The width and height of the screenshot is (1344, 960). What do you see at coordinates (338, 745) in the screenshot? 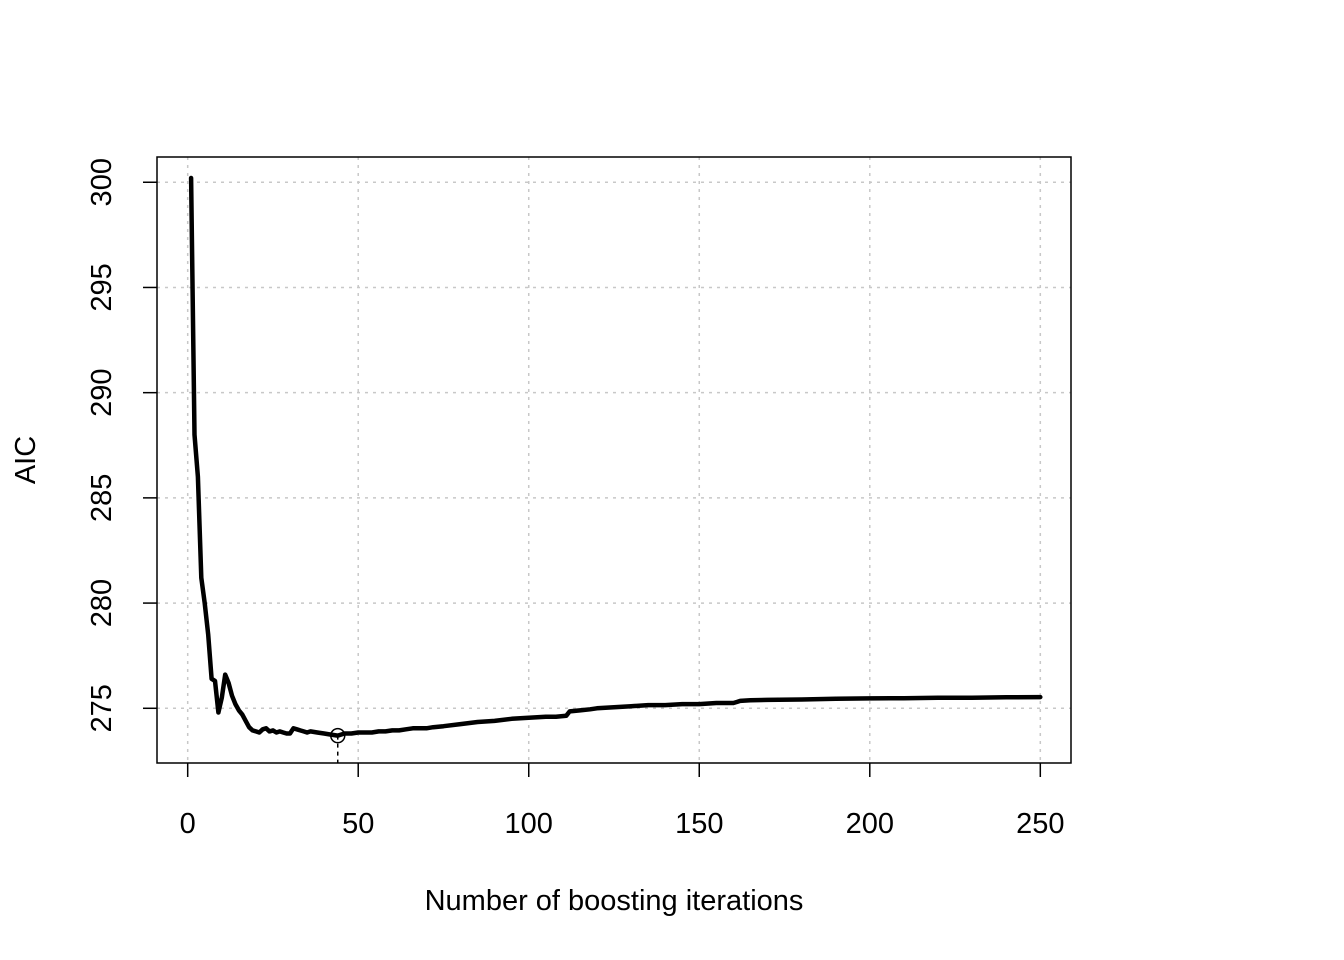
I see `minimum-marker` at bounding box center [338, 745].